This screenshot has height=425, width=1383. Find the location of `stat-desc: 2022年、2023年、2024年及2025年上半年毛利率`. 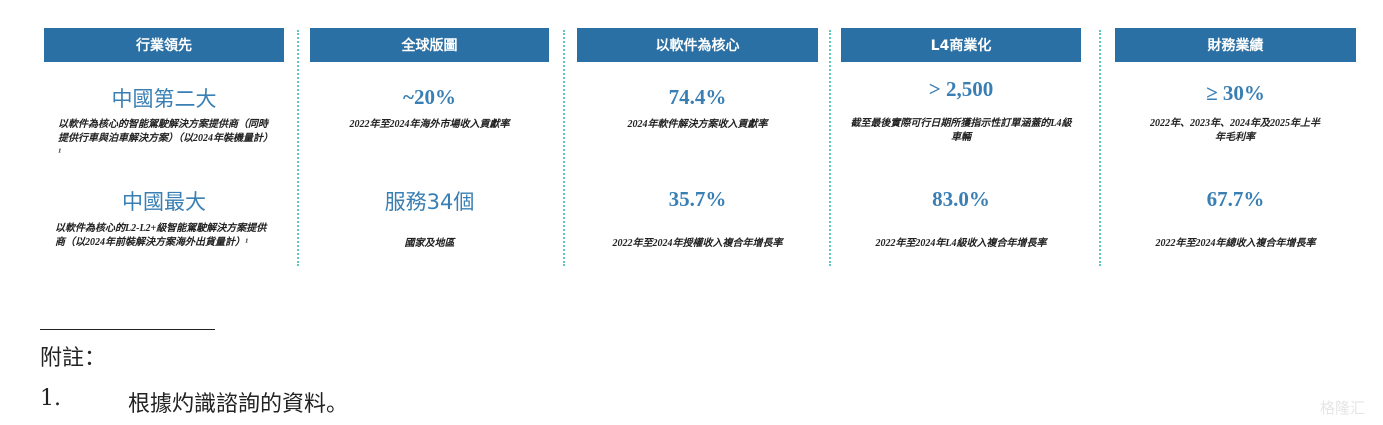

stat-desc: 2022年、2023年、2024年及2025年上半年毛利率 is located at coordinates (1235, 130).